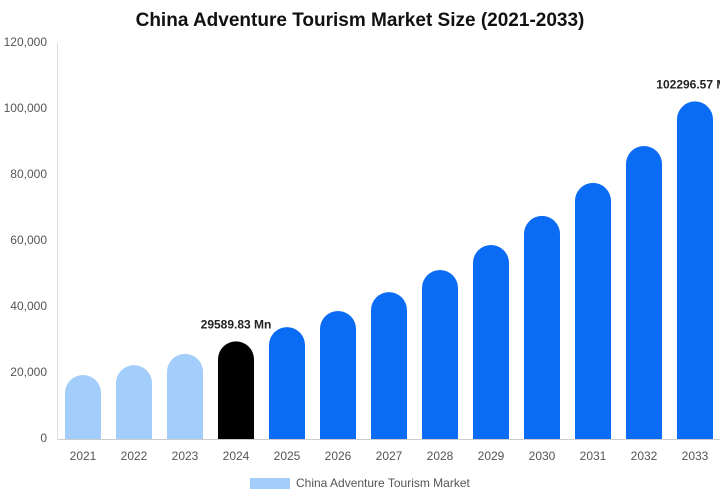 This screenshot has width=720, height=500. Describe the element at coordinates (688, 85) in the screenshot. I see `value-label: 102296.57 Mn` at that location.